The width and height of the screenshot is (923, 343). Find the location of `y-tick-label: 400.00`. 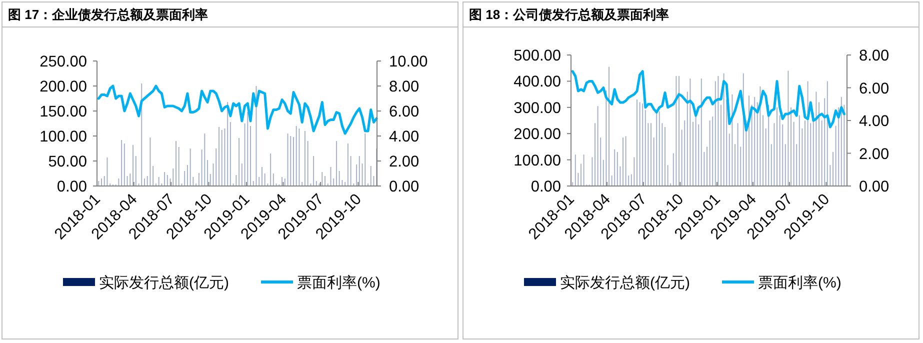

y-tick-label: 400.00 is located at coordinates (538, 82).